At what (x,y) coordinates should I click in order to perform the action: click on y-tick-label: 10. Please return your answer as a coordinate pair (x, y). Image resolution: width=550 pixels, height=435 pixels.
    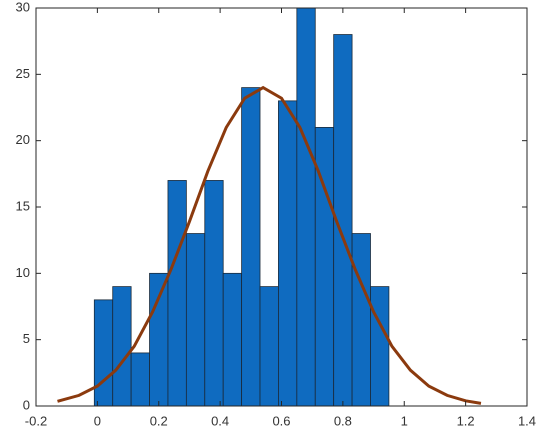
    Looking at the image, I should click on (23, 272).